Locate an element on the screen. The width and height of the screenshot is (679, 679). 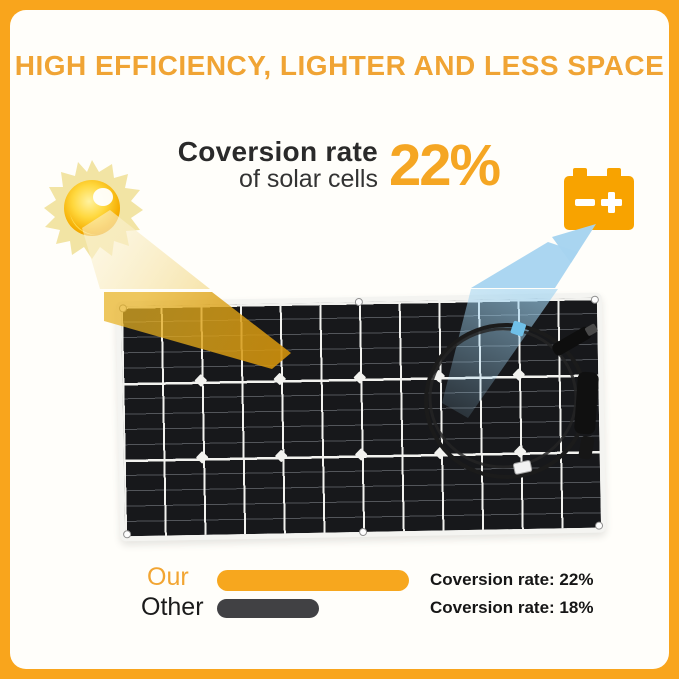
comparison-label-our: Our is located at coordinates (168, 577).